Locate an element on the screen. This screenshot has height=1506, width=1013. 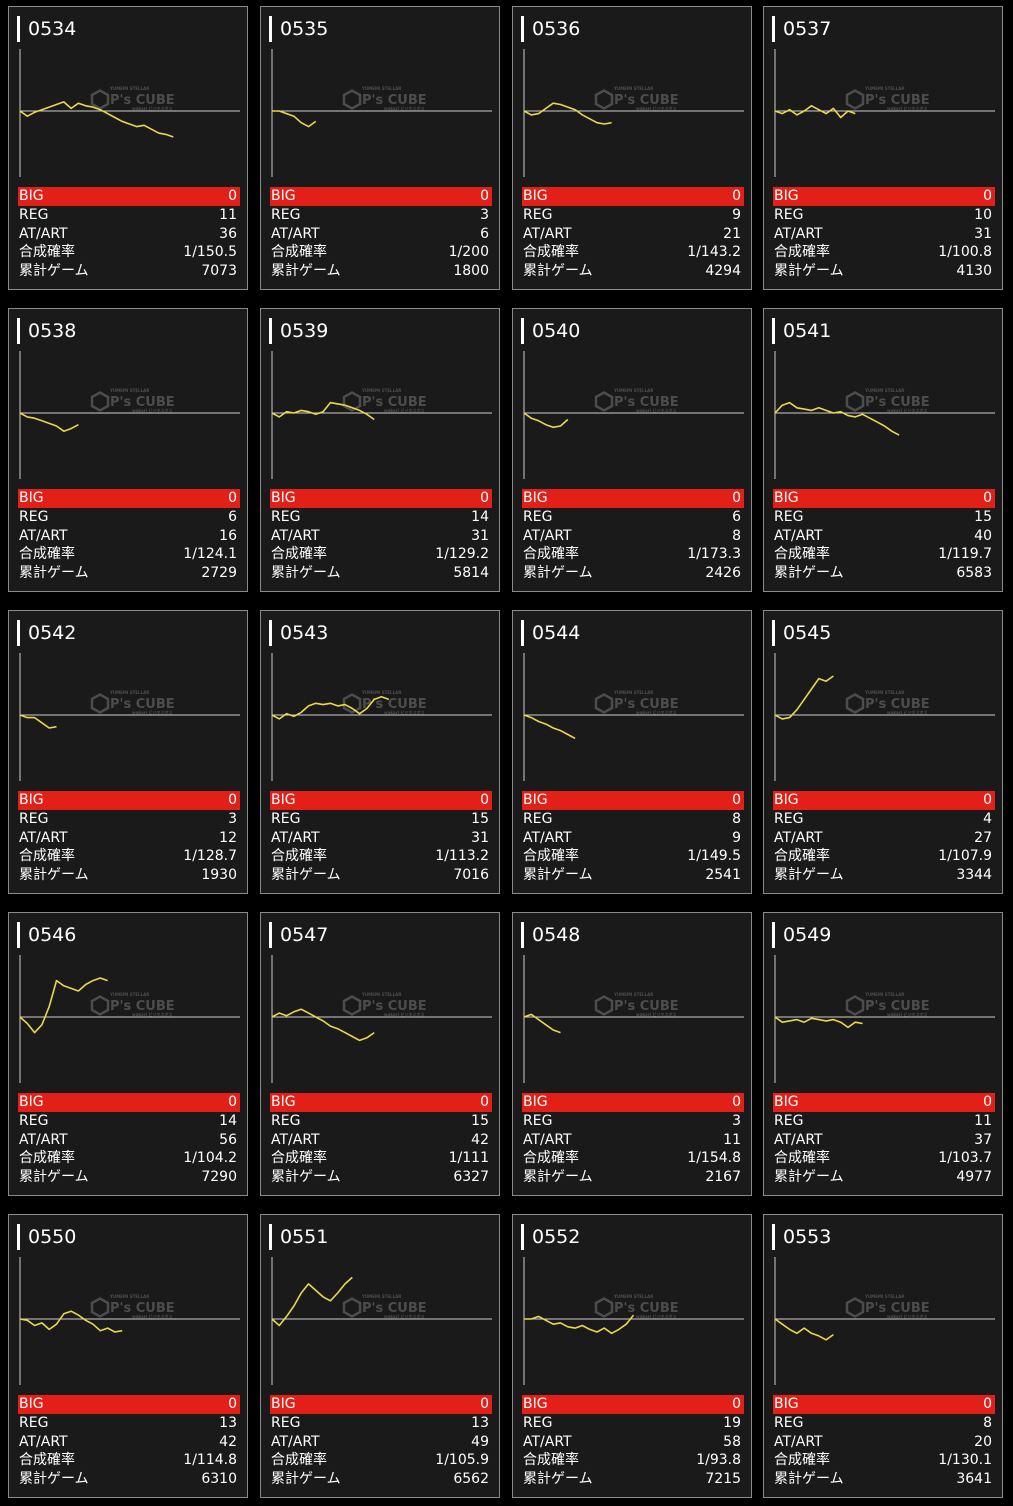
prob-value: 1/143.2 is located at coordinates (714, 252).